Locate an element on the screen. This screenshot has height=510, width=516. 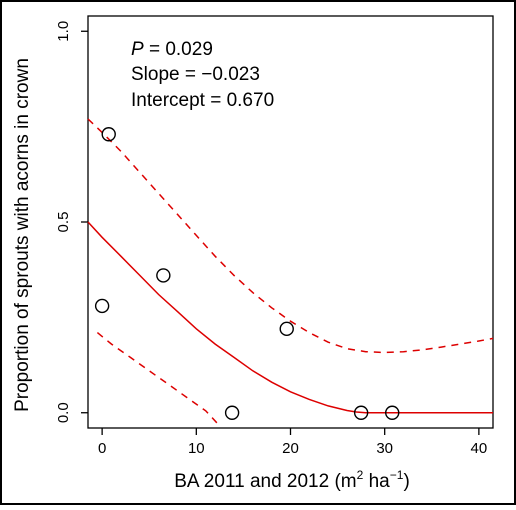
x-tick-label: 10 is located at coordinates (196, 448).